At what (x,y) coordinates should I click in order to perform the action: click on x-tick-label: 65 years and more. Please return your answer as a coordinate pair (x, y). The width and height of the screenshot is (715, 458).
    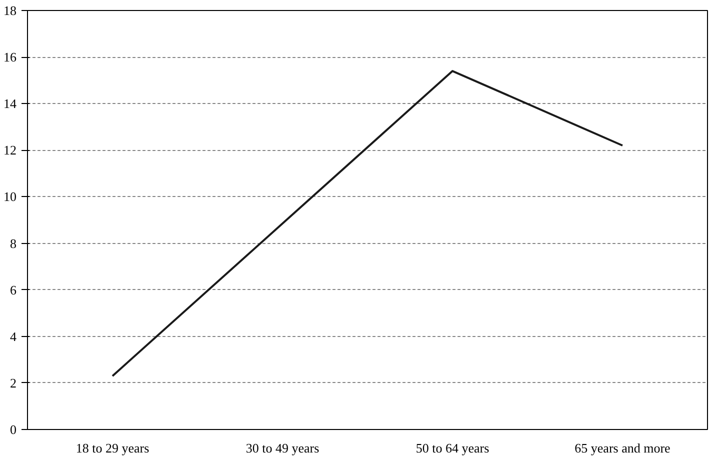
    Looking at the image, I should click on (622, 448).